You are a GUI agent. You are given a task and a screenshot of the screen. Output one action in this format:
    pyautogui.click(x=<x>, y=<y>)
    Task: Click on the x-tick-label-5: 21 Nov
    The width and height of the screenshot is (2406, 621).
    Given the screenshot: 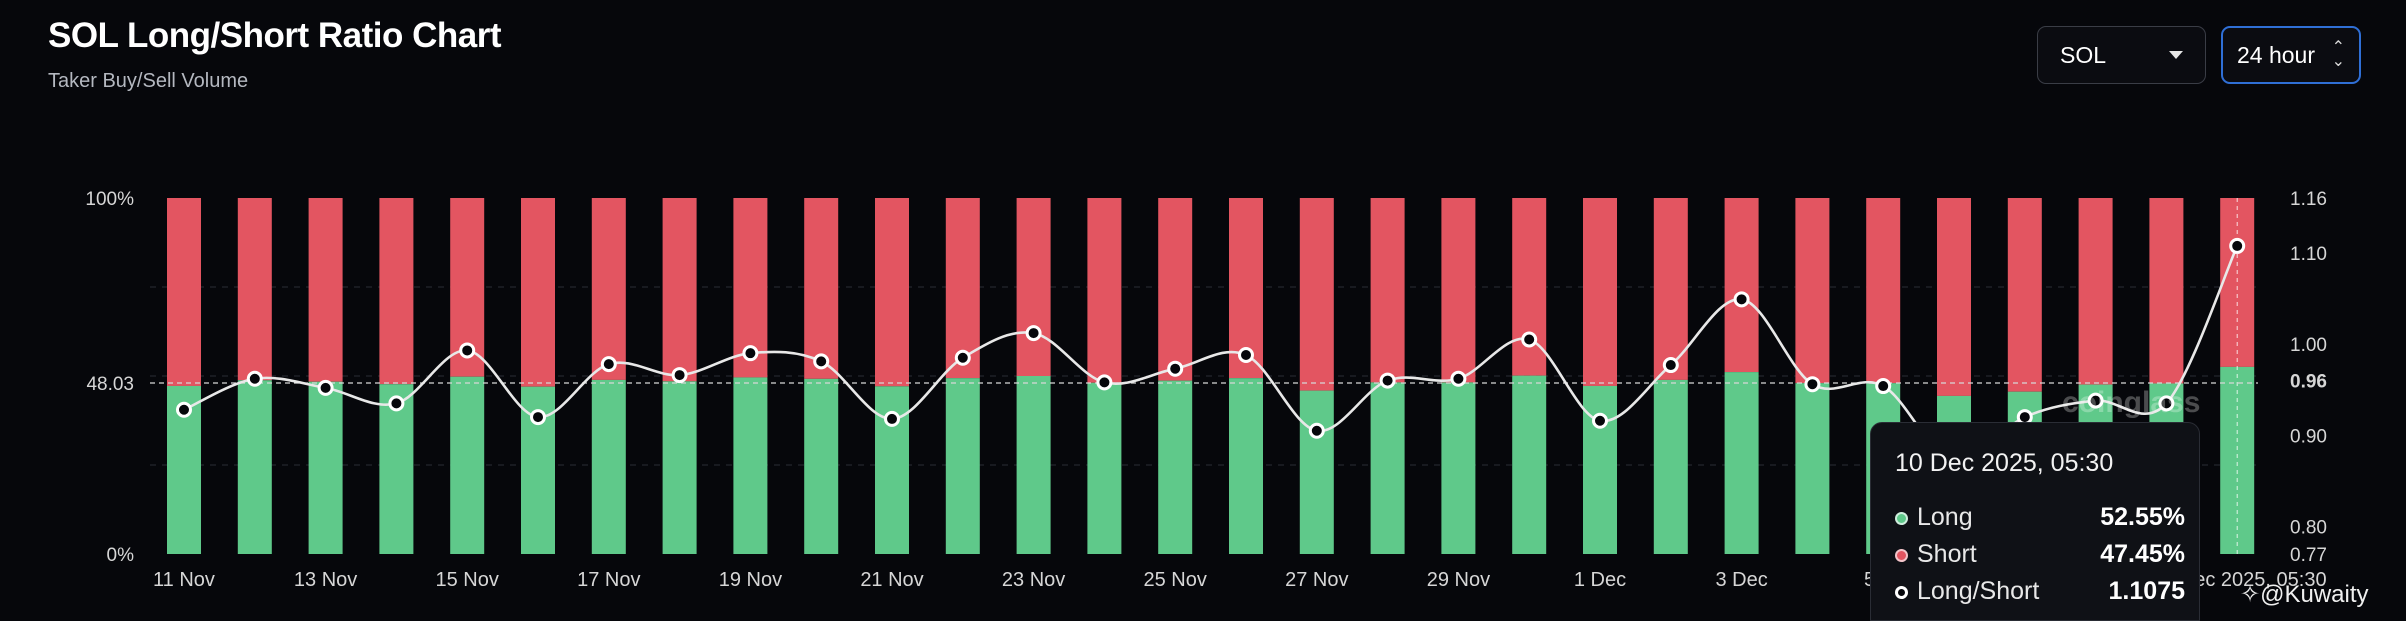 What is the action you would take?
    pyautogui.click(x=891, y=580)
    